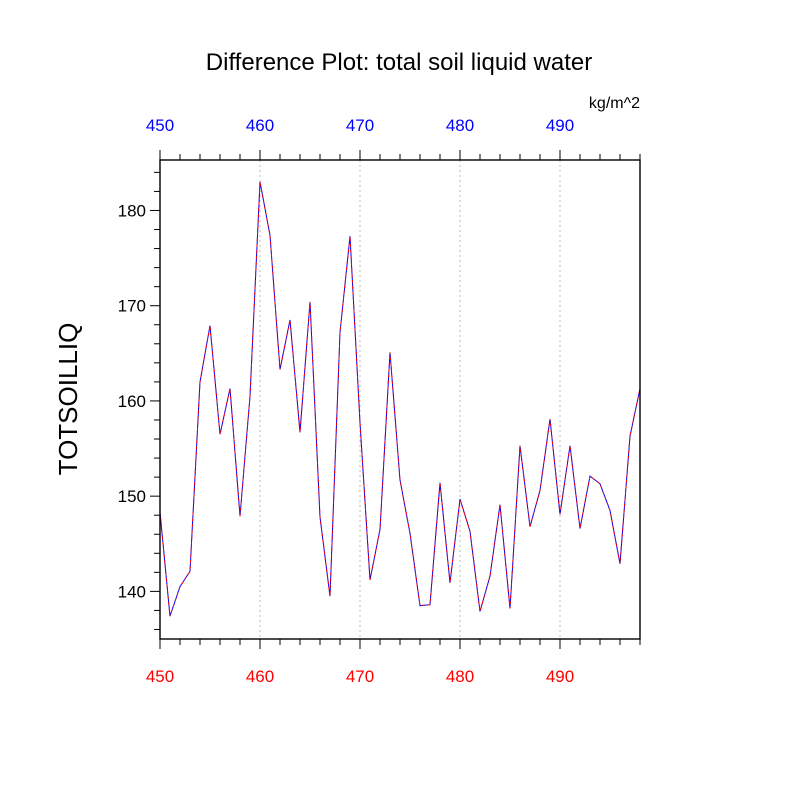 This screenshot has height=800, width=800. I want to click on x-tick-label-bottom: 460, so click(260, 676).